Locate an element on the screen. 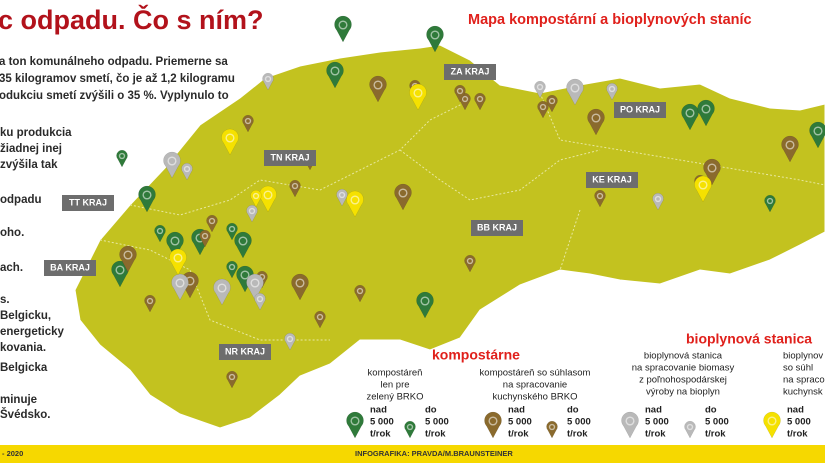  footer-bar is located at coordinates (412, 454).